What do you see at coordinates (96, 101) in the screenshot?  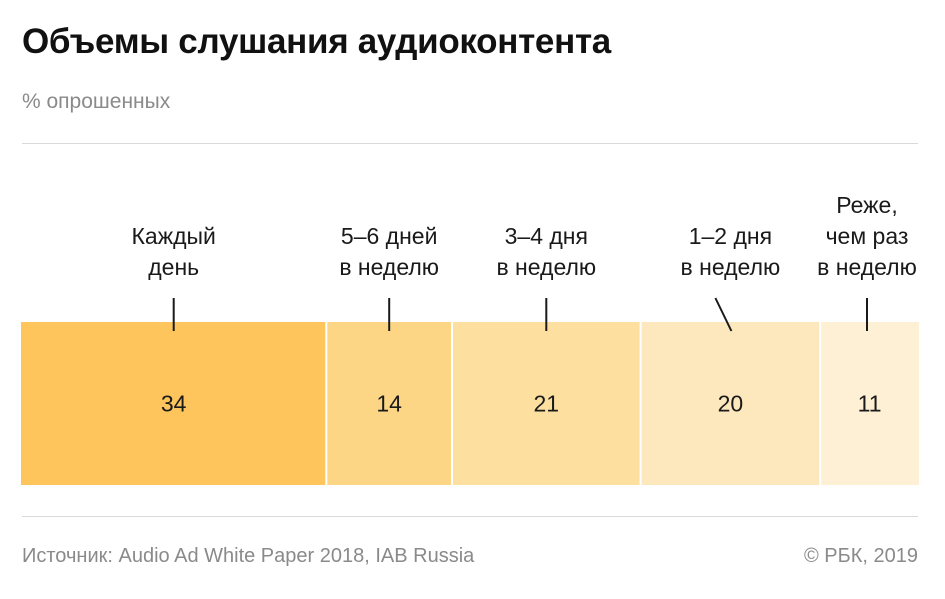 I see `chart-subtitle: % опрошенных` at bounding box center [96, 101].